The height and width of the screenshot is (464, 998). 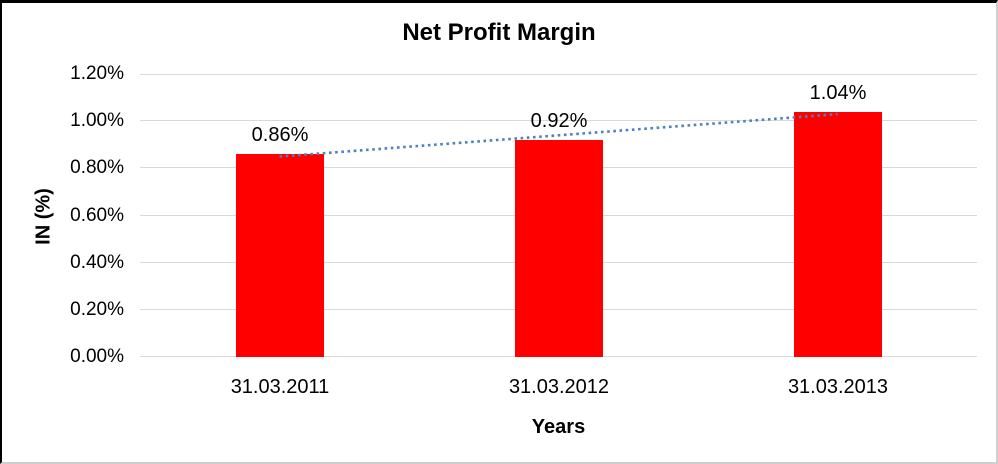 What do you see at coordinates (838, 234) in the screenshot?
I see `bar-31.03.2013` at bounding box center [838, 234].